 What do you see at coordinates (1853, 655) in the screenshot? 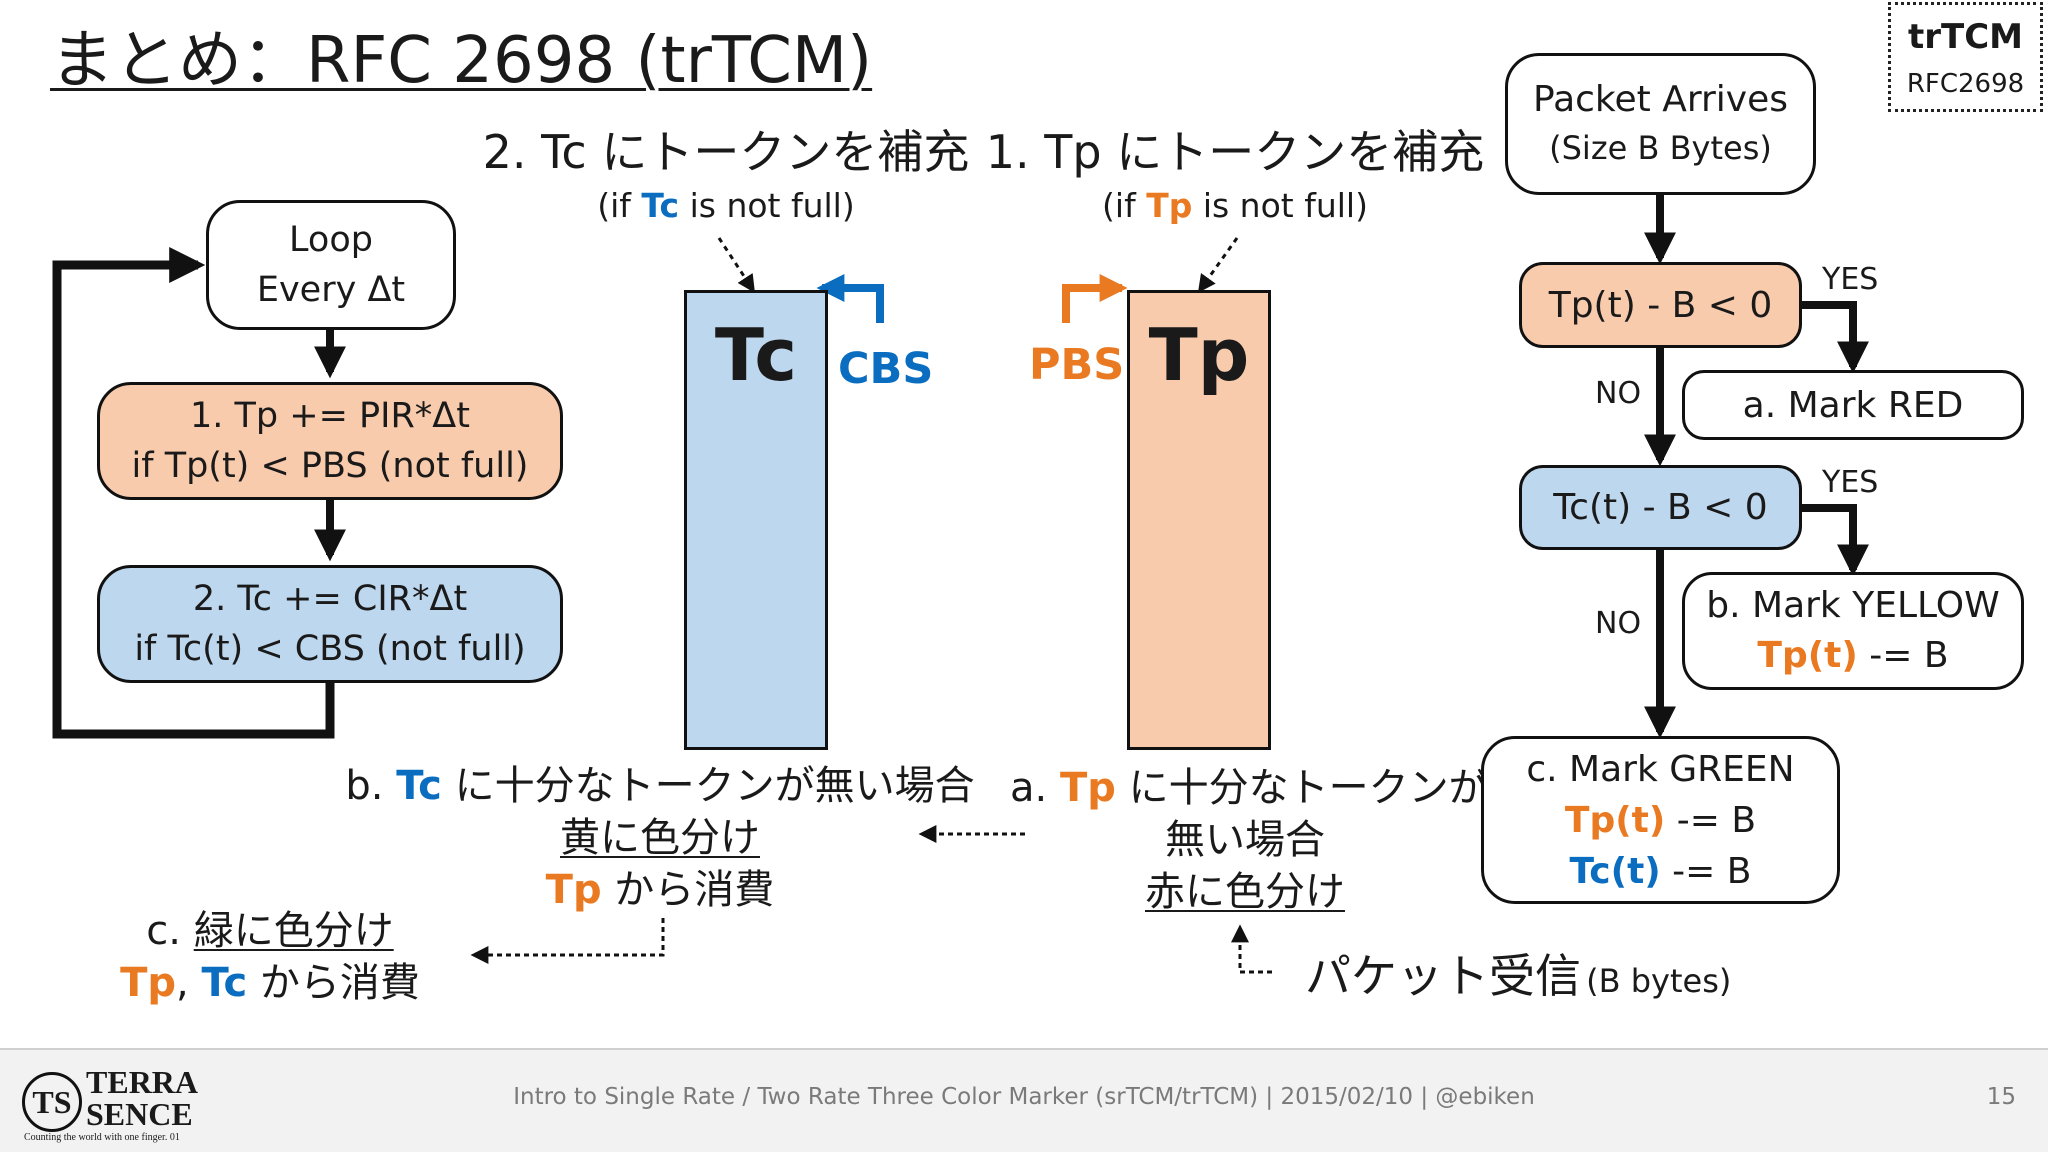
I see `mark-yellow-line2: Tp(t) -= B` at bounding box center [1853, 655].